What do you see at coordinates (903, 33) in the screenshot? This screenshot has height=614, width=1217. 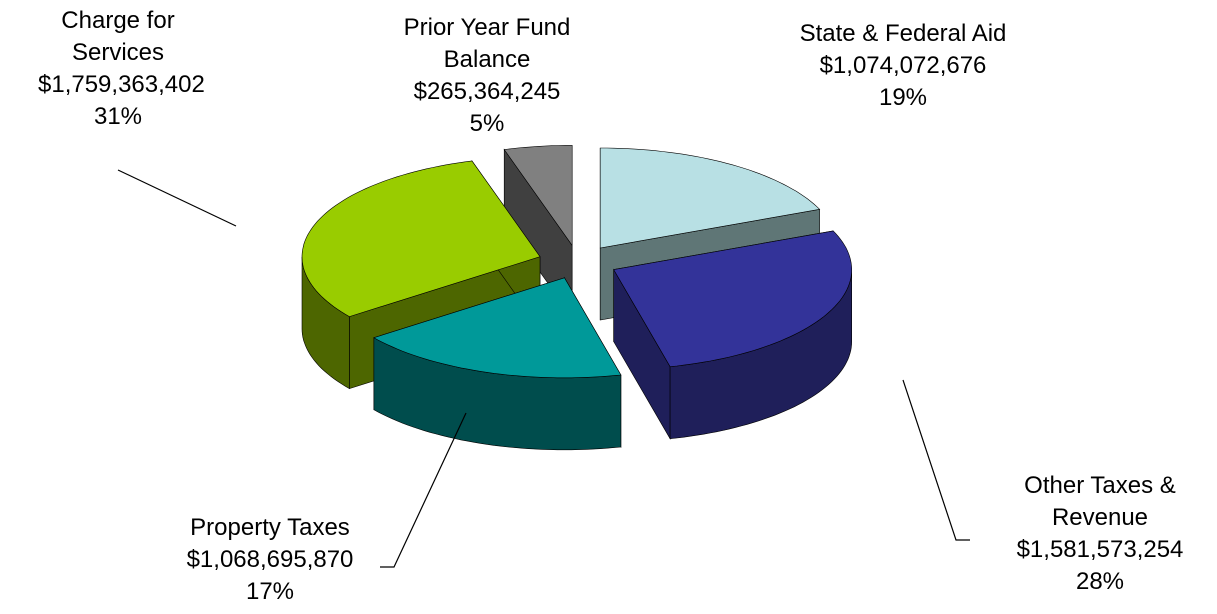 I see `slice-name: State & Federal Aid` at bounding box center [903, 33].